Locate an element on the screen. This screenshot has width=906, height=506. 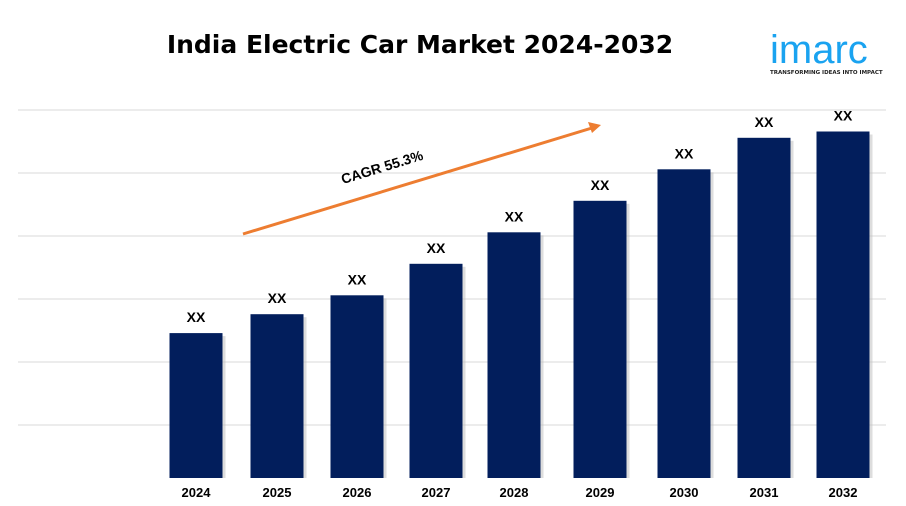
chart-title: India Electric Car Market 2024-2032 is located at coordinates (420, 44).